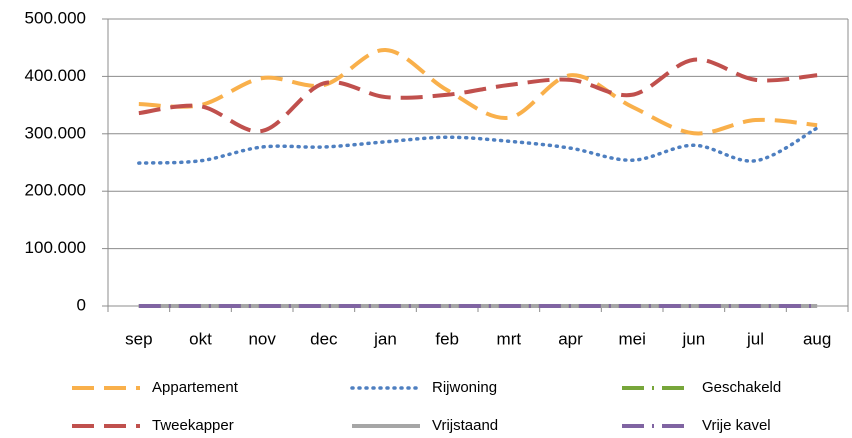  I want to click on x-tick-label: okt, so click(200, 338).